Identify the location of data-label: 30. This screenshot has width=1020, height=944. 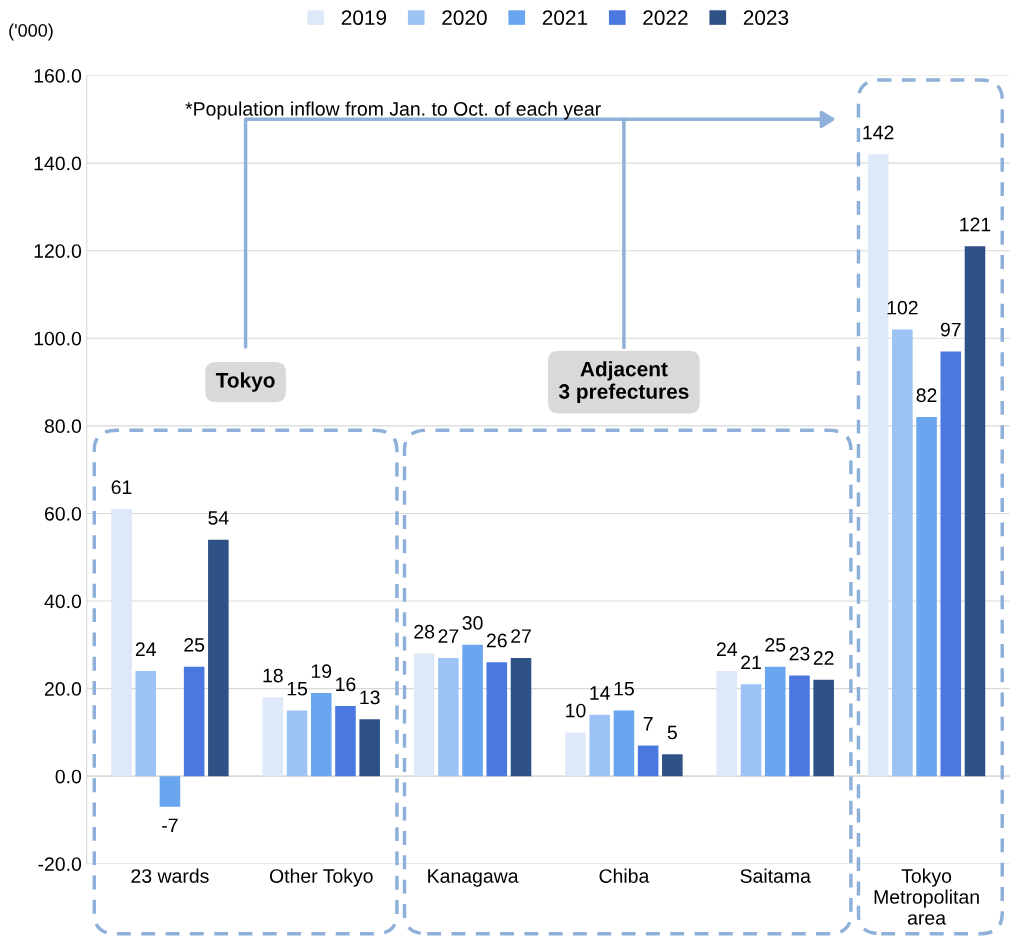
(472, 623).